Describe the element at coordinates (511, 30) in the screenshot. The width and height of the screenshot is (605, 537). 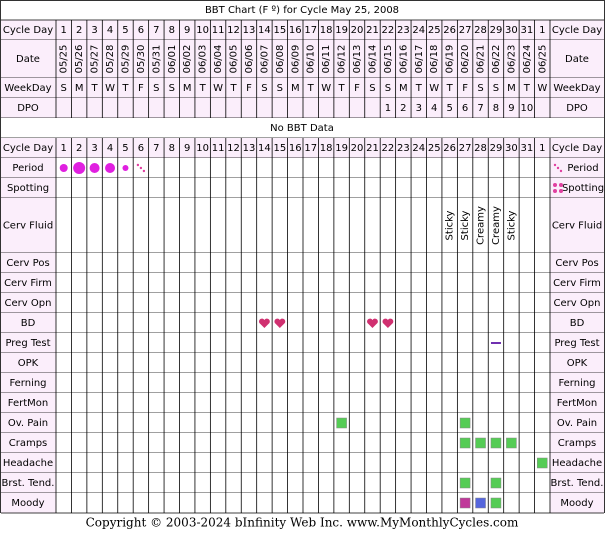
I see `cell: 30` at that location.